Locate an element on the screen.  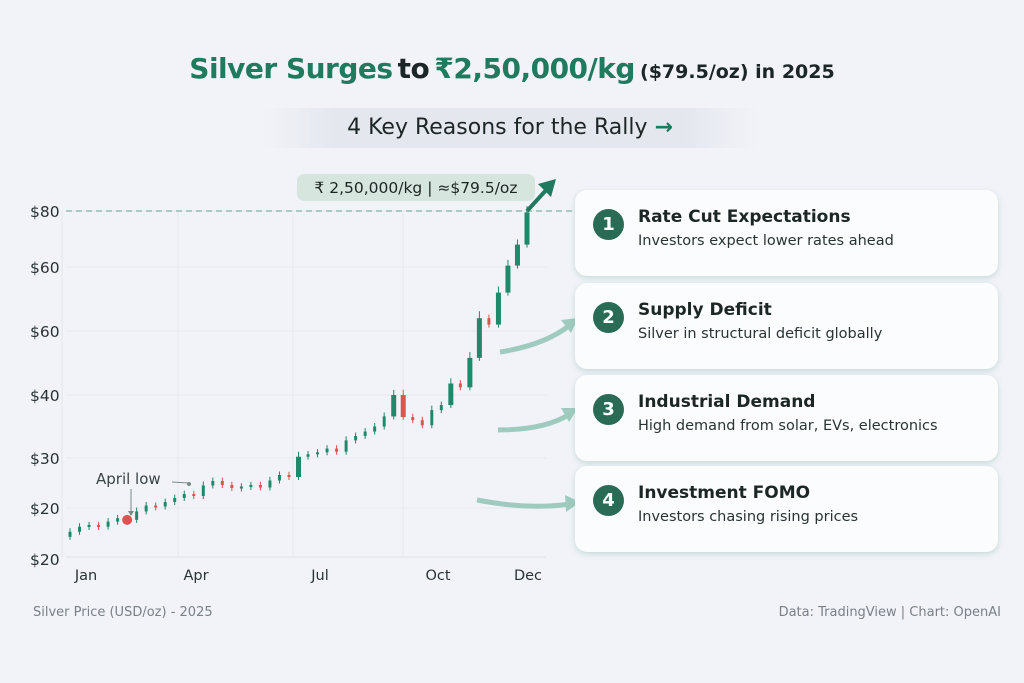
x-tick-label: Dec is located at coordinates (528, 576).